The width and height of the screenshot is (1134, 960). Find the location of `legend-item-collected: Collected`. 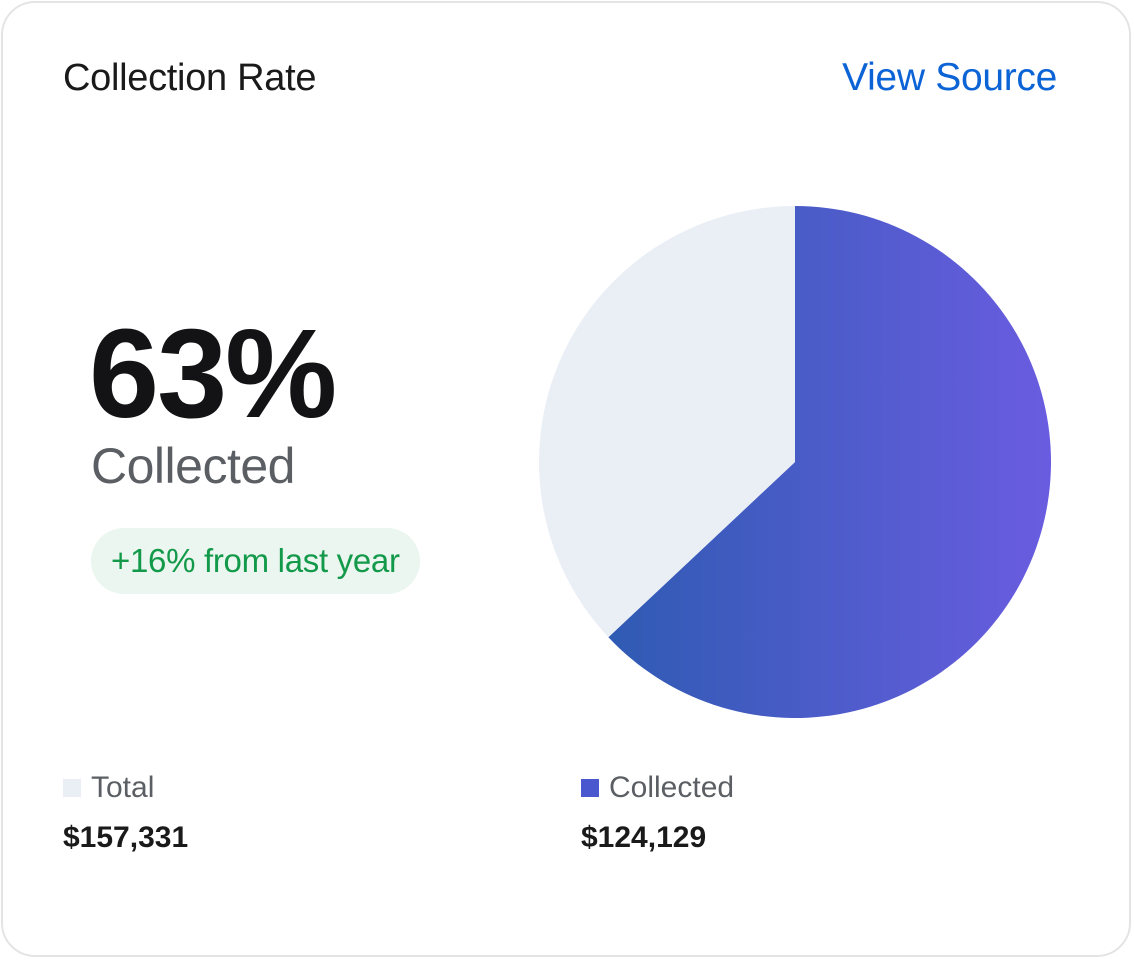

legend-item-collected: Collected is located at coordinates (657, 788).